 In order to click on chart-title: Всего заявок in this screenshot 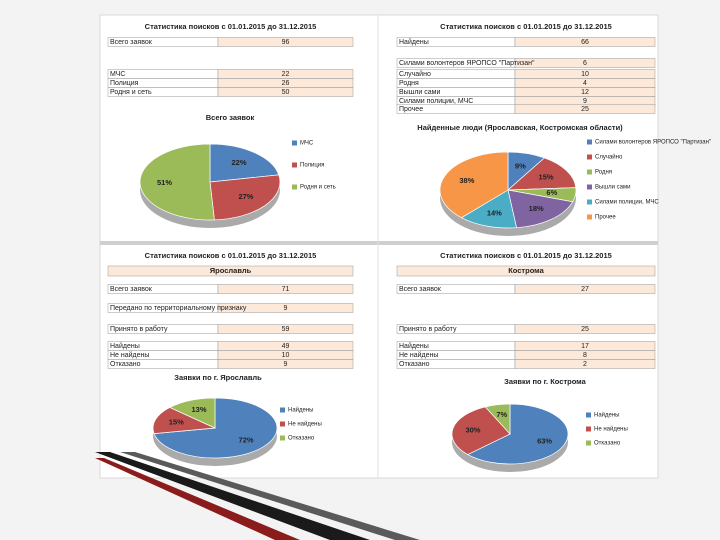, I will do `click(230, 117)`.